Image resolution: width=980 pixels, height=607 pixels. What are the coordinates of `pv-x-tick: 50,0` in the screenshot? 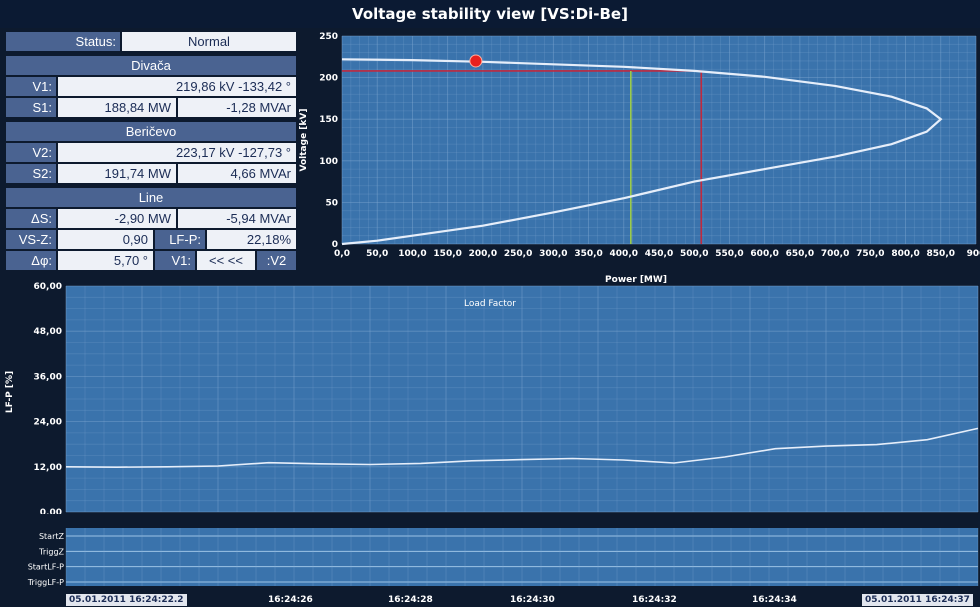 It's located at (377, 254).